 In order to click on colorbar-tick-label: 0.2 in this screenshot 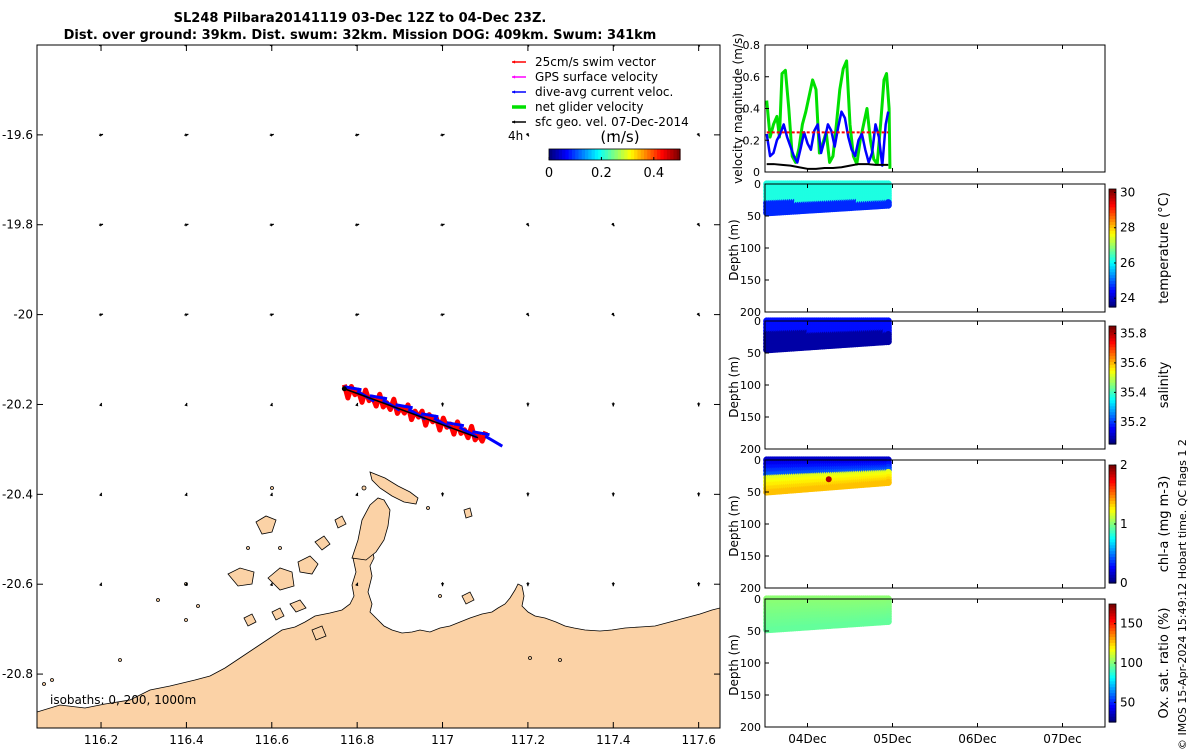, I will do `click(601, 173)`.